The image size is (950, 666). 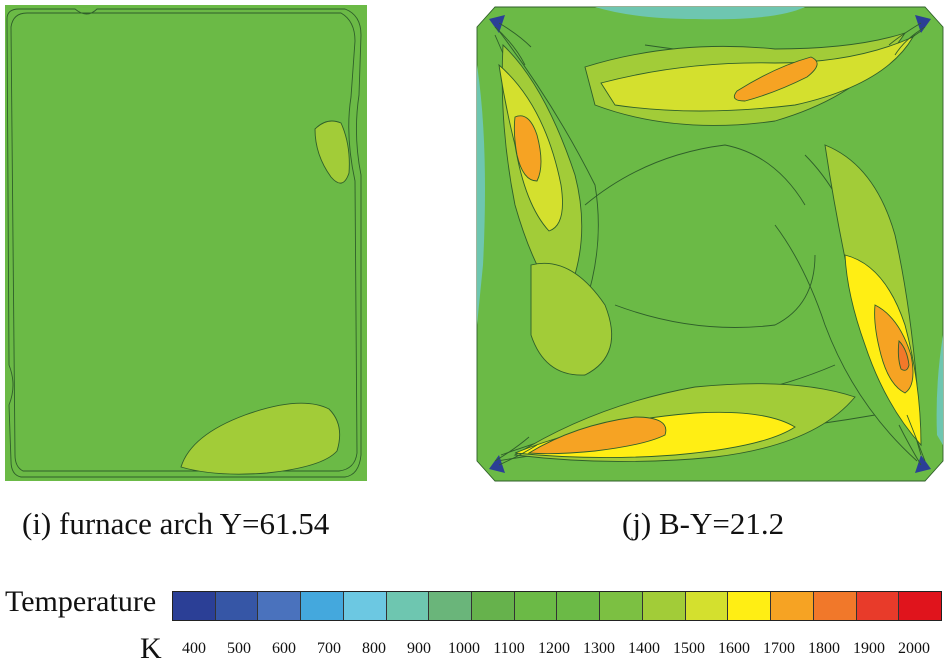 I want to click on legend-title: Temperature, so click(x=81, y=601).